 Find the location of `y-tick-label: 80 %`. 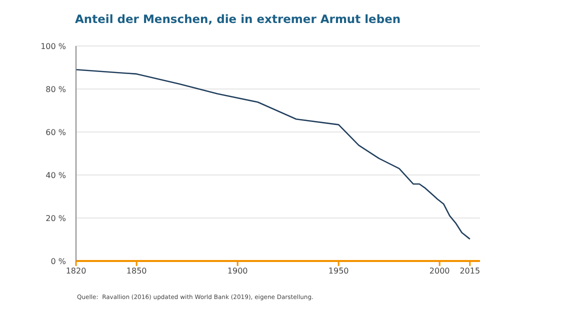

y-tick-label: 80 % is located at coordinates (56, 89).